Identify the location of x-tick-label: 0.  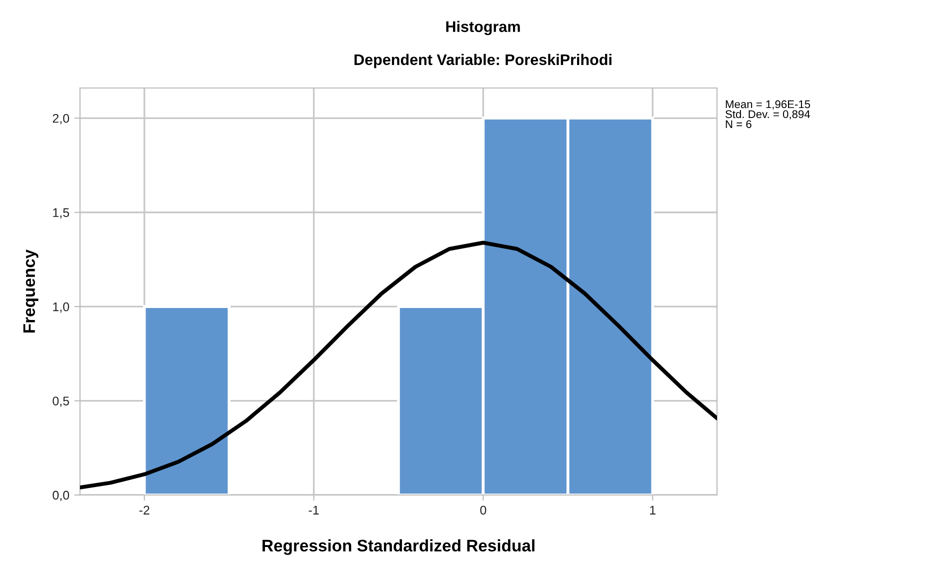
(483, 510).